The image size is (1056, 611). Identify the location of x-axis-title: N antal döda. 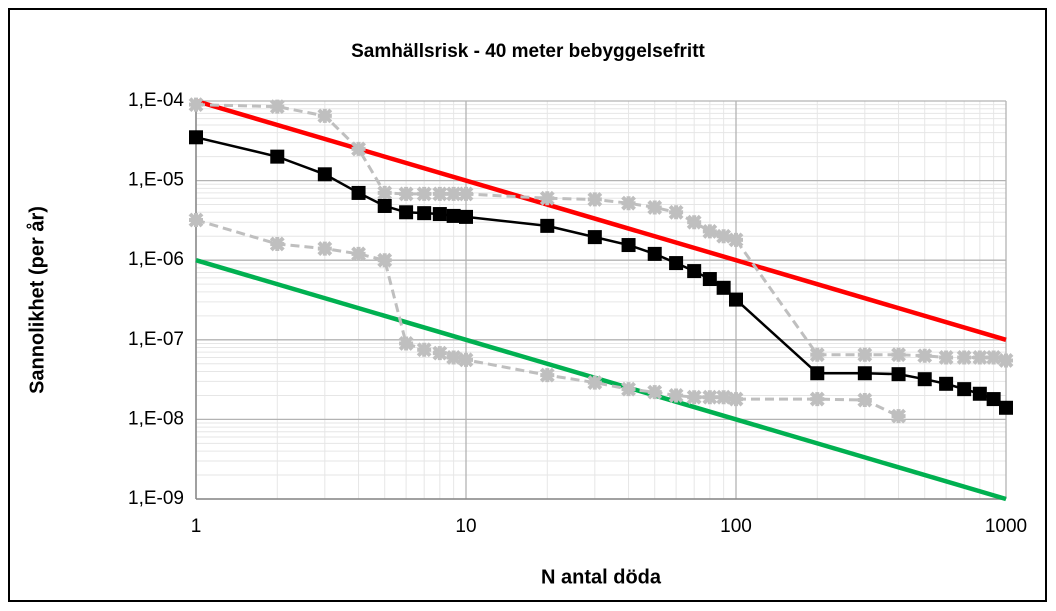
(601, 577).